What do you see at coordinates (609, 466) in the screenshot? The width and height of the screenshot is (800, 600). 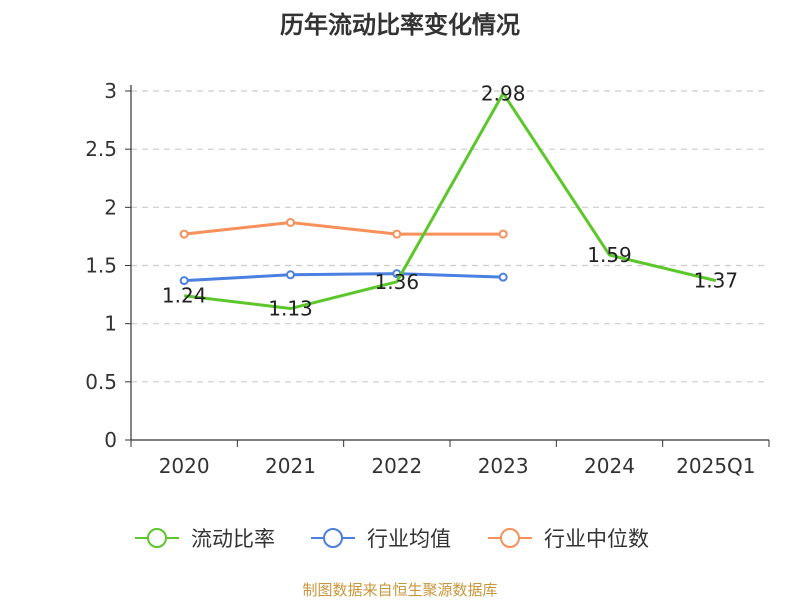 I see `x-tick-label: 2024` at bounding box center [609, 466].